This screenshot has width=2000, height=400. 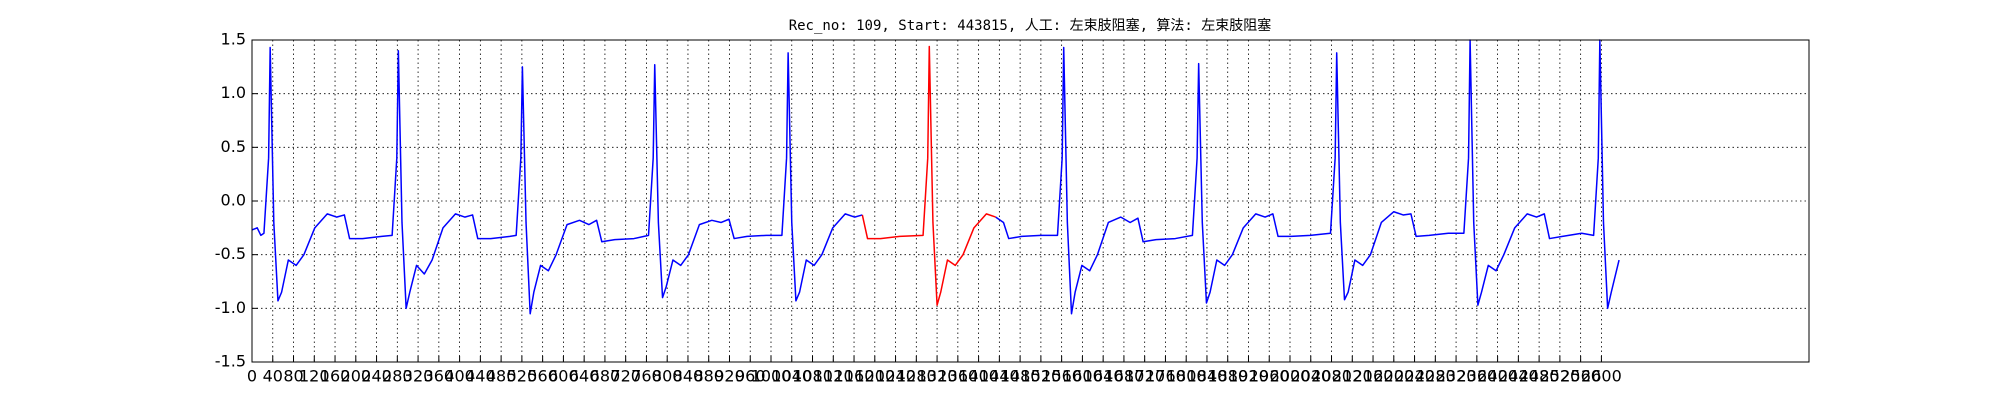 I want to click on y-tick-label: -0.5, so click(x=230, y=253).